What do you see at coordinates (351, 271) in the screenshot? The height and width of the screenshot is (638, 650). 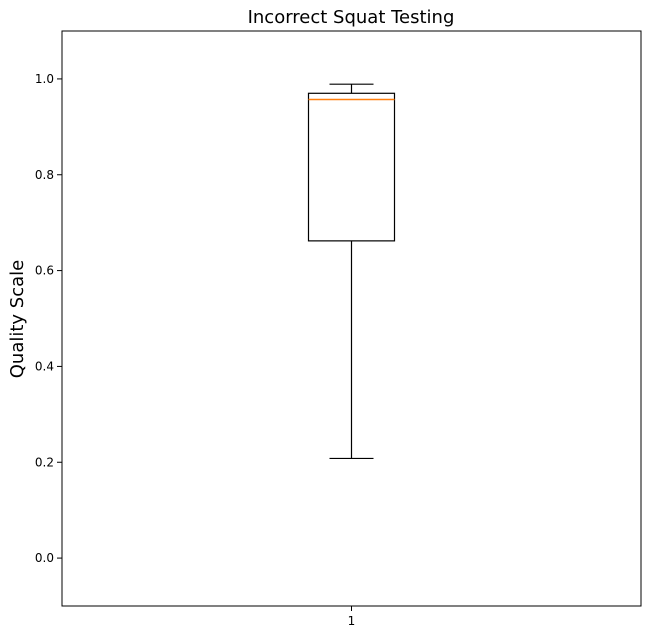 I see `box-series` at bounding box center [351, 271].